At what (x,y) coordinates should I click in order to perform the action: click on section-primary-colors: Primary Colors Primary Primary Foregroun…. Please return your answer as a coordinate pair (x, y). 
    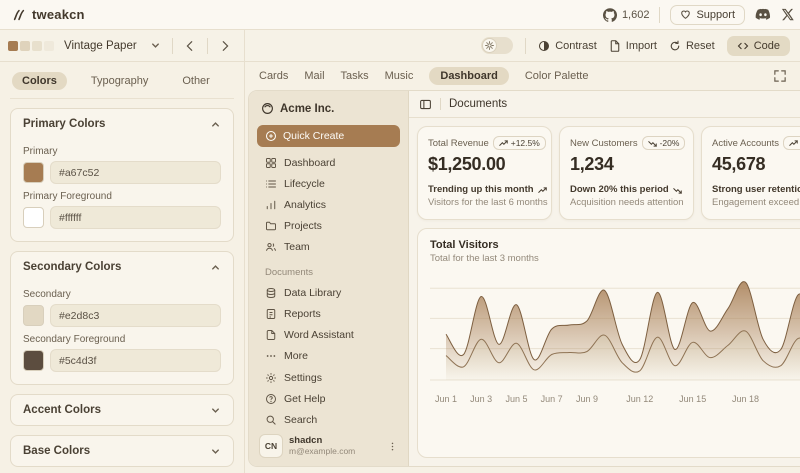
    Looking at the image, I should click on (122, 175).